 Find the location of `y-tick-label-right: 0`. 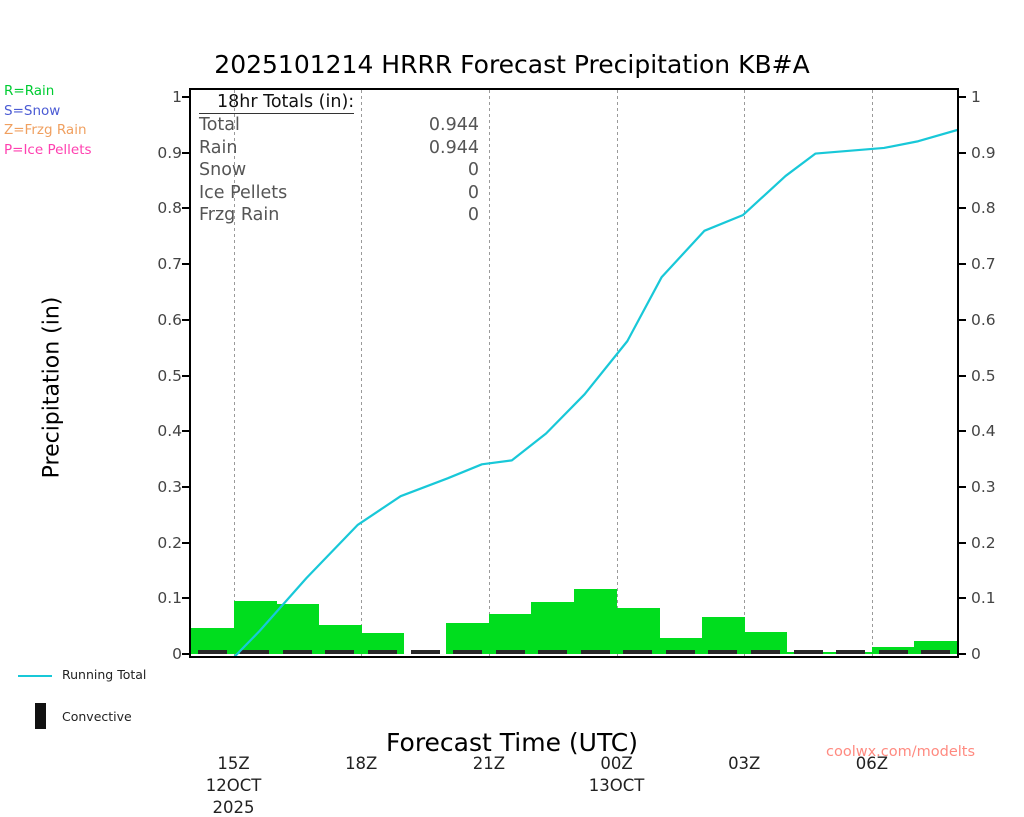

y-tick-label-right: 0 is located at coordinates (976, 654).